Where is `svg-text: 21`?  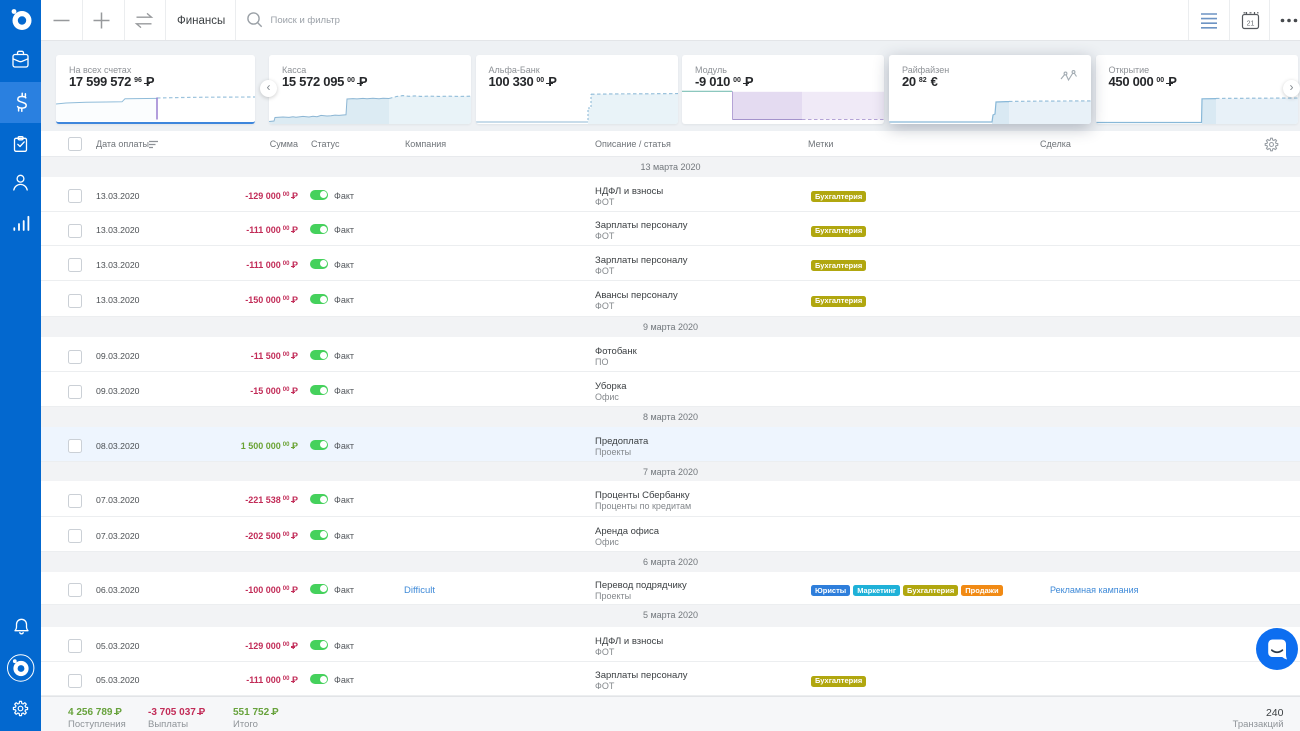
svg-text: 21 is located at coordinates (1251, 24).